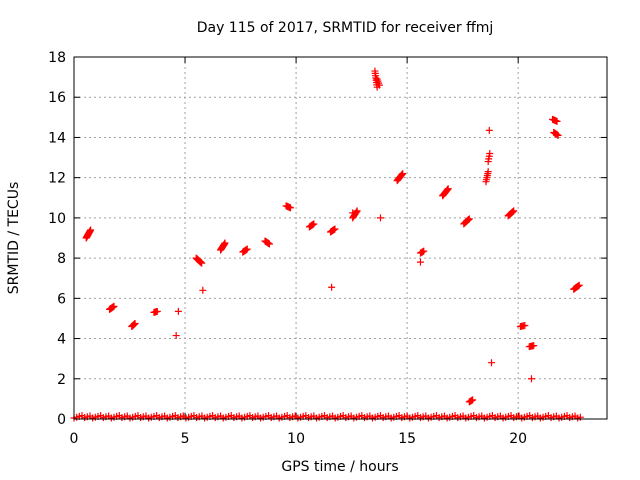 This screenshot has height=480, width=640. Describe the element at coordinates (61, 380) in the screenshot. I see `y-tick-label: 2` at that location.